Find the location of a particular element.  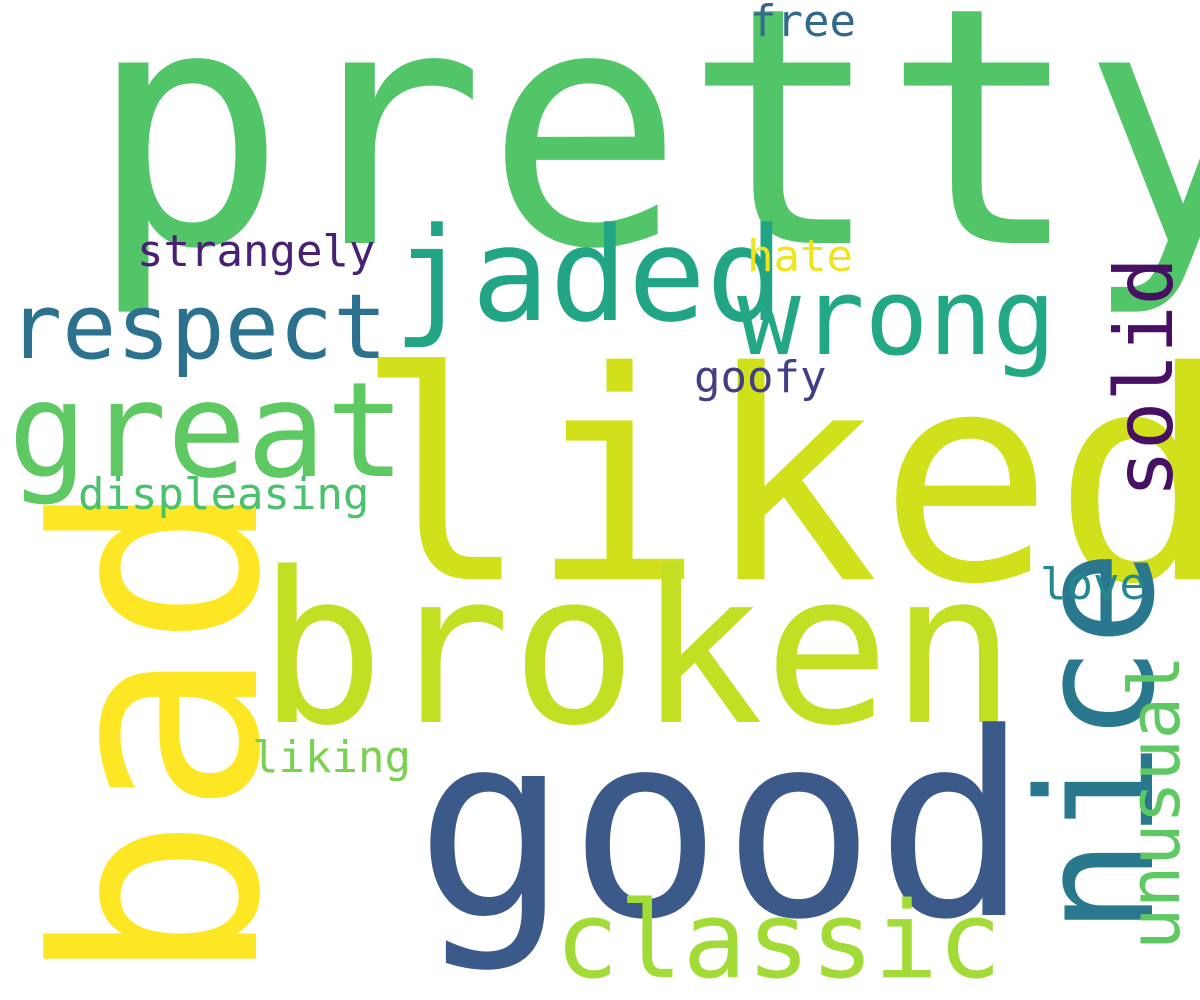

word-strangely: strangely is located at coordinates (256, 251).